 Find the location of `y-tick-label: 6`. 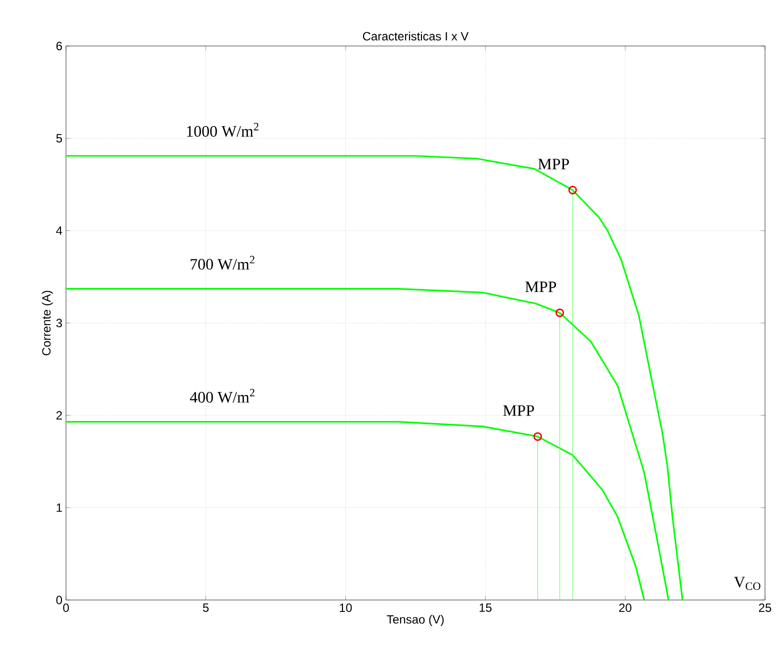

y-tick-label: 6 is located at coordinates (59, 46).